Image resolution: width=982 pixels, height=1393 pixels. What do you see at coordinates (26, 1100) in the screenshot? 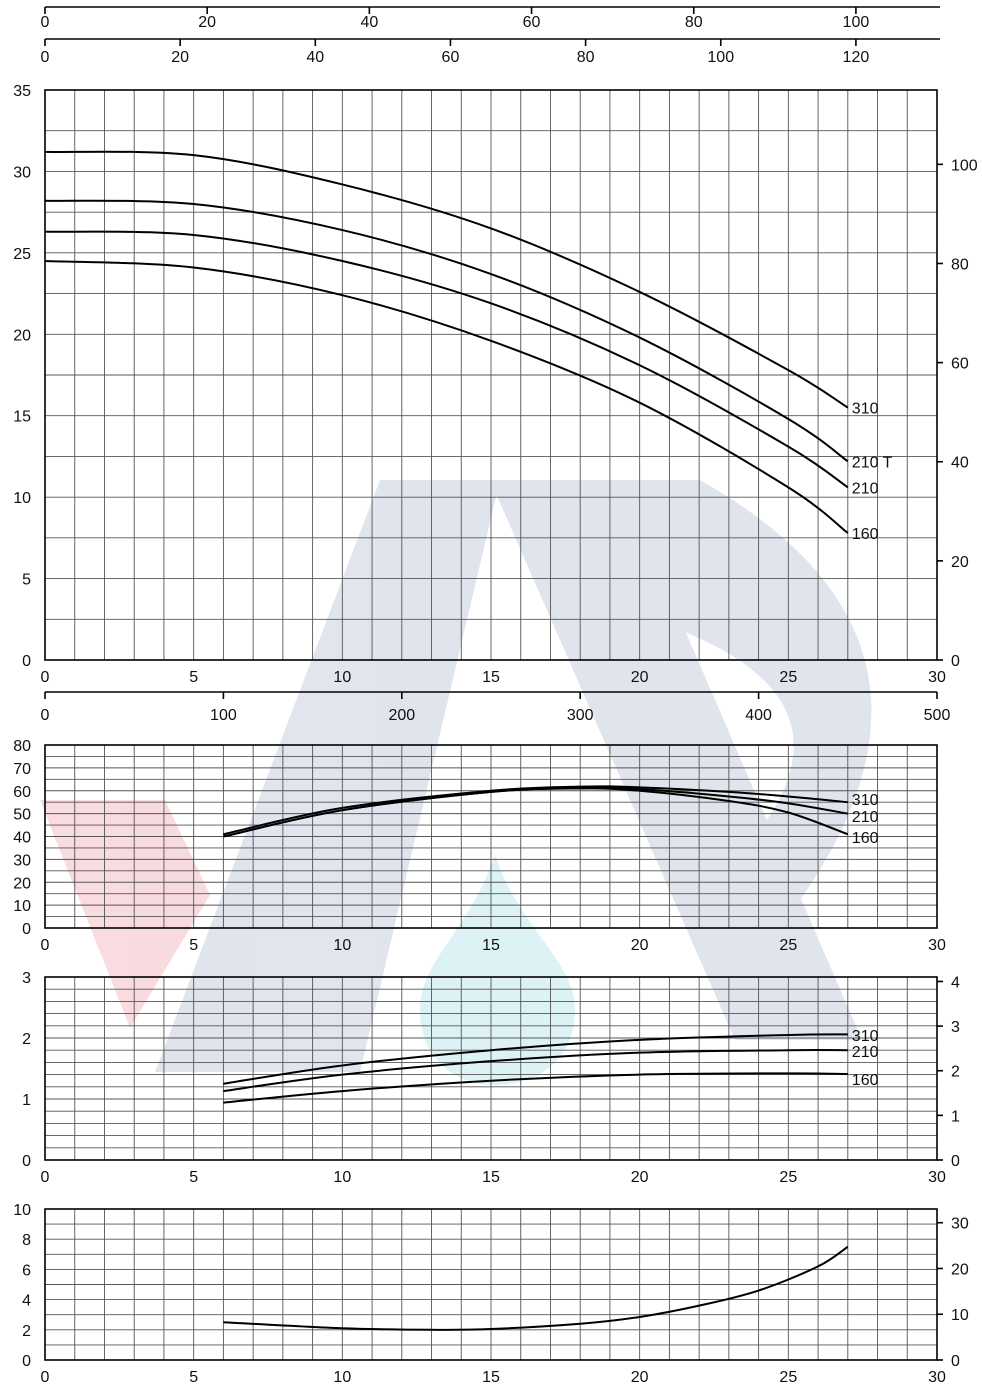
I see `y-tick-label: 1` at bounding box center [26, 1100].